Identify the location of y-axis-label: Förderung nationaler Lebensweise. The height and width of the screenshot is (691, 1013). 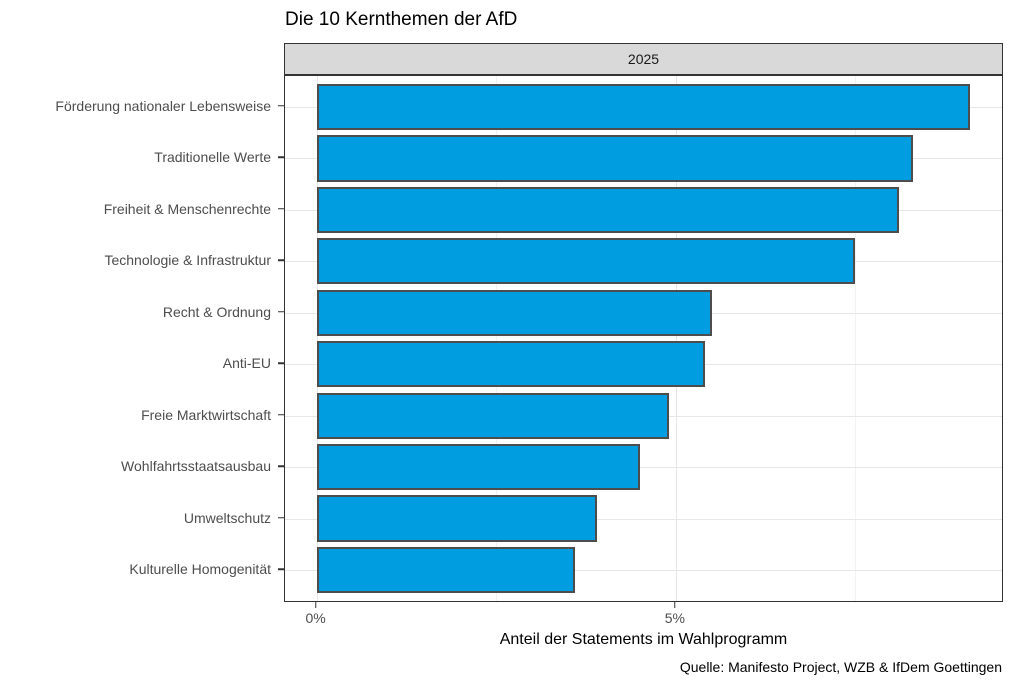
(163, 105).